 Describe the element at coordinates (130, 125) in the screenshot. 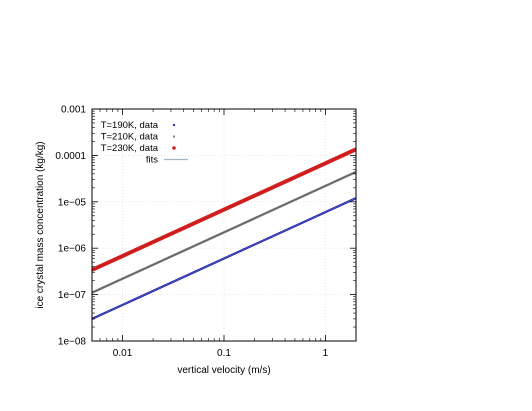

I see `legend-label: T=190K, data` at that location.